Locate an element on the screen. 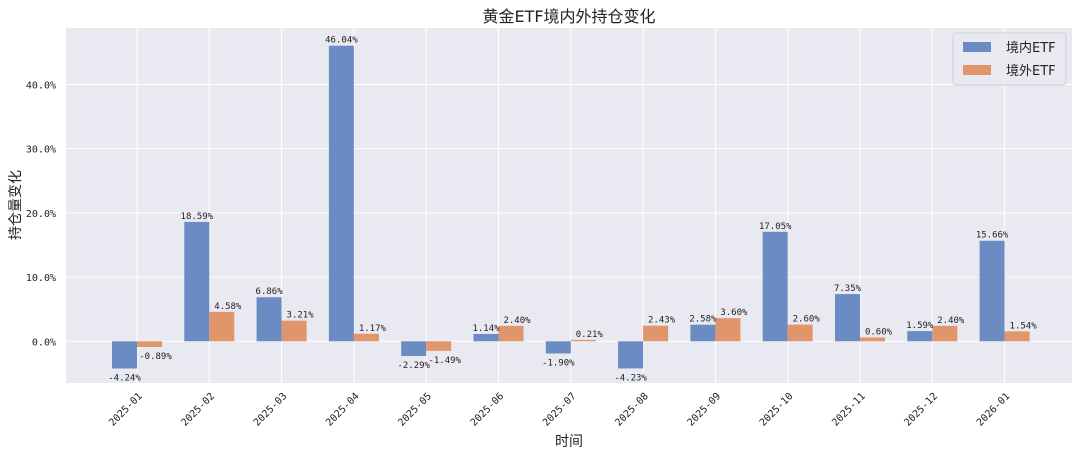  x-tick-label: 2025-06 is located at coordinates (488, 410).